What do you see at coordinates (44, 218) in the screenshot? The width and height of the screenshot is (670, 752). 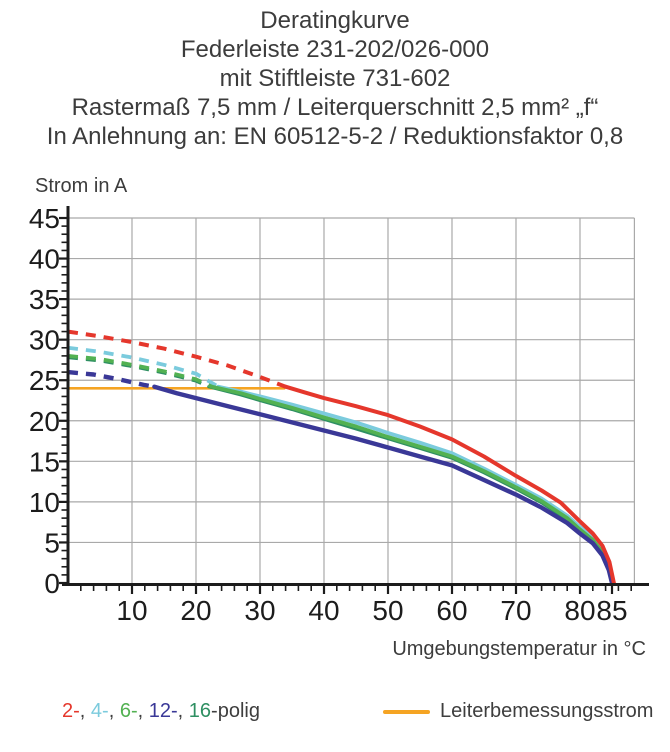 I see `y-tick-label: 45` at bounding box center [44, 218].